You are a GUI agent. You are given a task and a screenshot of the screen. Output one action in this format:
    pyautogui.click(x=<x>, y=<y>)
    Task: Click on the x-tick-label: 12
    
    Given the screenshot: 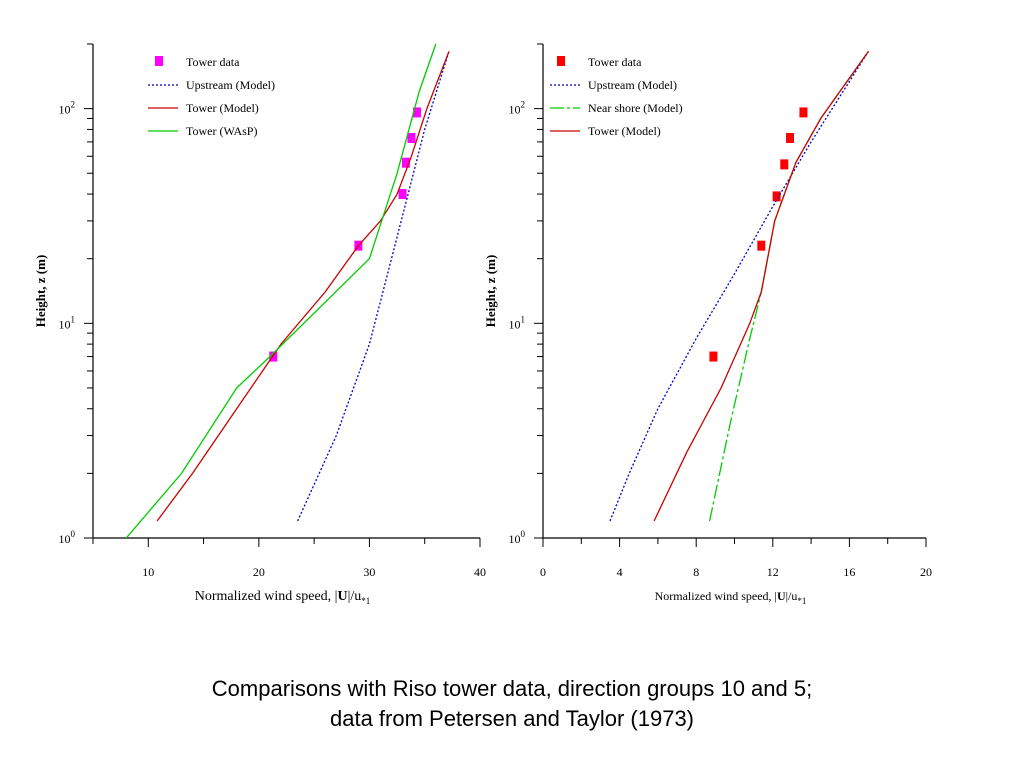 What is the action you would take?
    pyautogui.click(x=773, y=572)
    